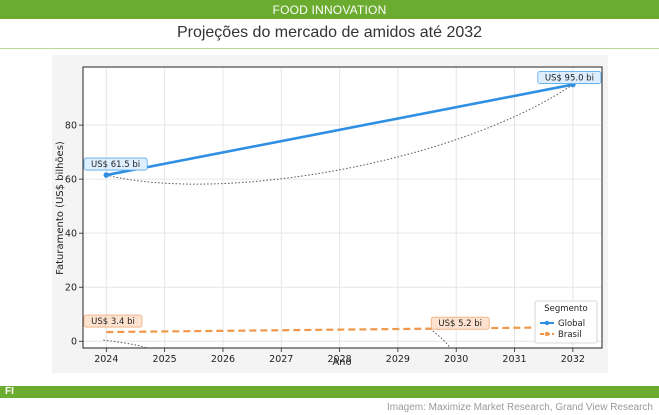 This screenshot has height=415, width=659. I want to click on series-brasil-line, so click(339, 330).